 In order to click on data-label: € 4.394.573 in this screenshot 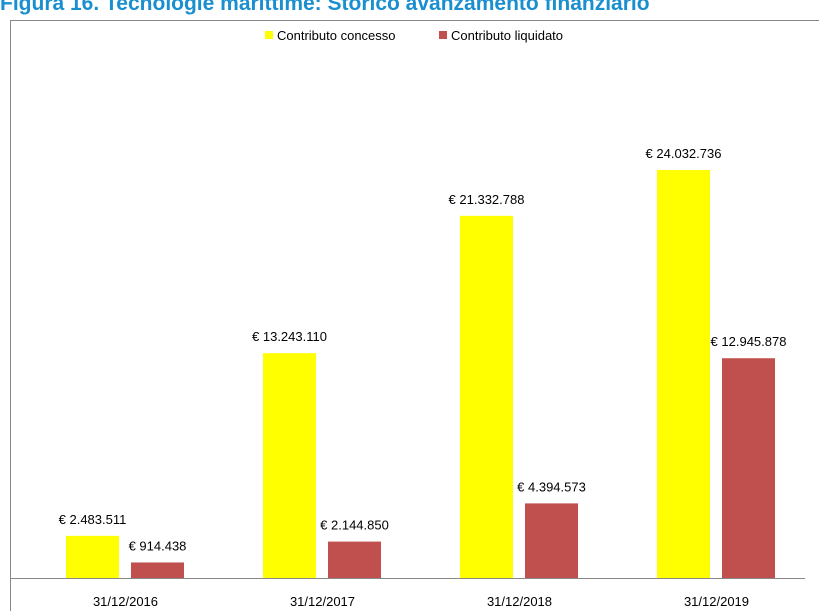, I will do `click(551, 486)`.